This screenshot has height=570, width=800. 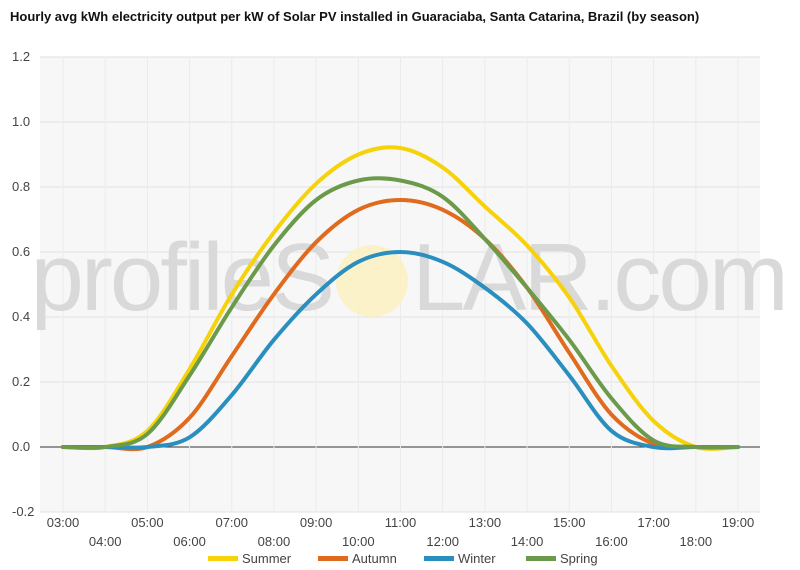 What do you see at coordinates (21, 56) in the screenshot?
I see `y-tick-label: 1.2` at bounding box center [21, 56].